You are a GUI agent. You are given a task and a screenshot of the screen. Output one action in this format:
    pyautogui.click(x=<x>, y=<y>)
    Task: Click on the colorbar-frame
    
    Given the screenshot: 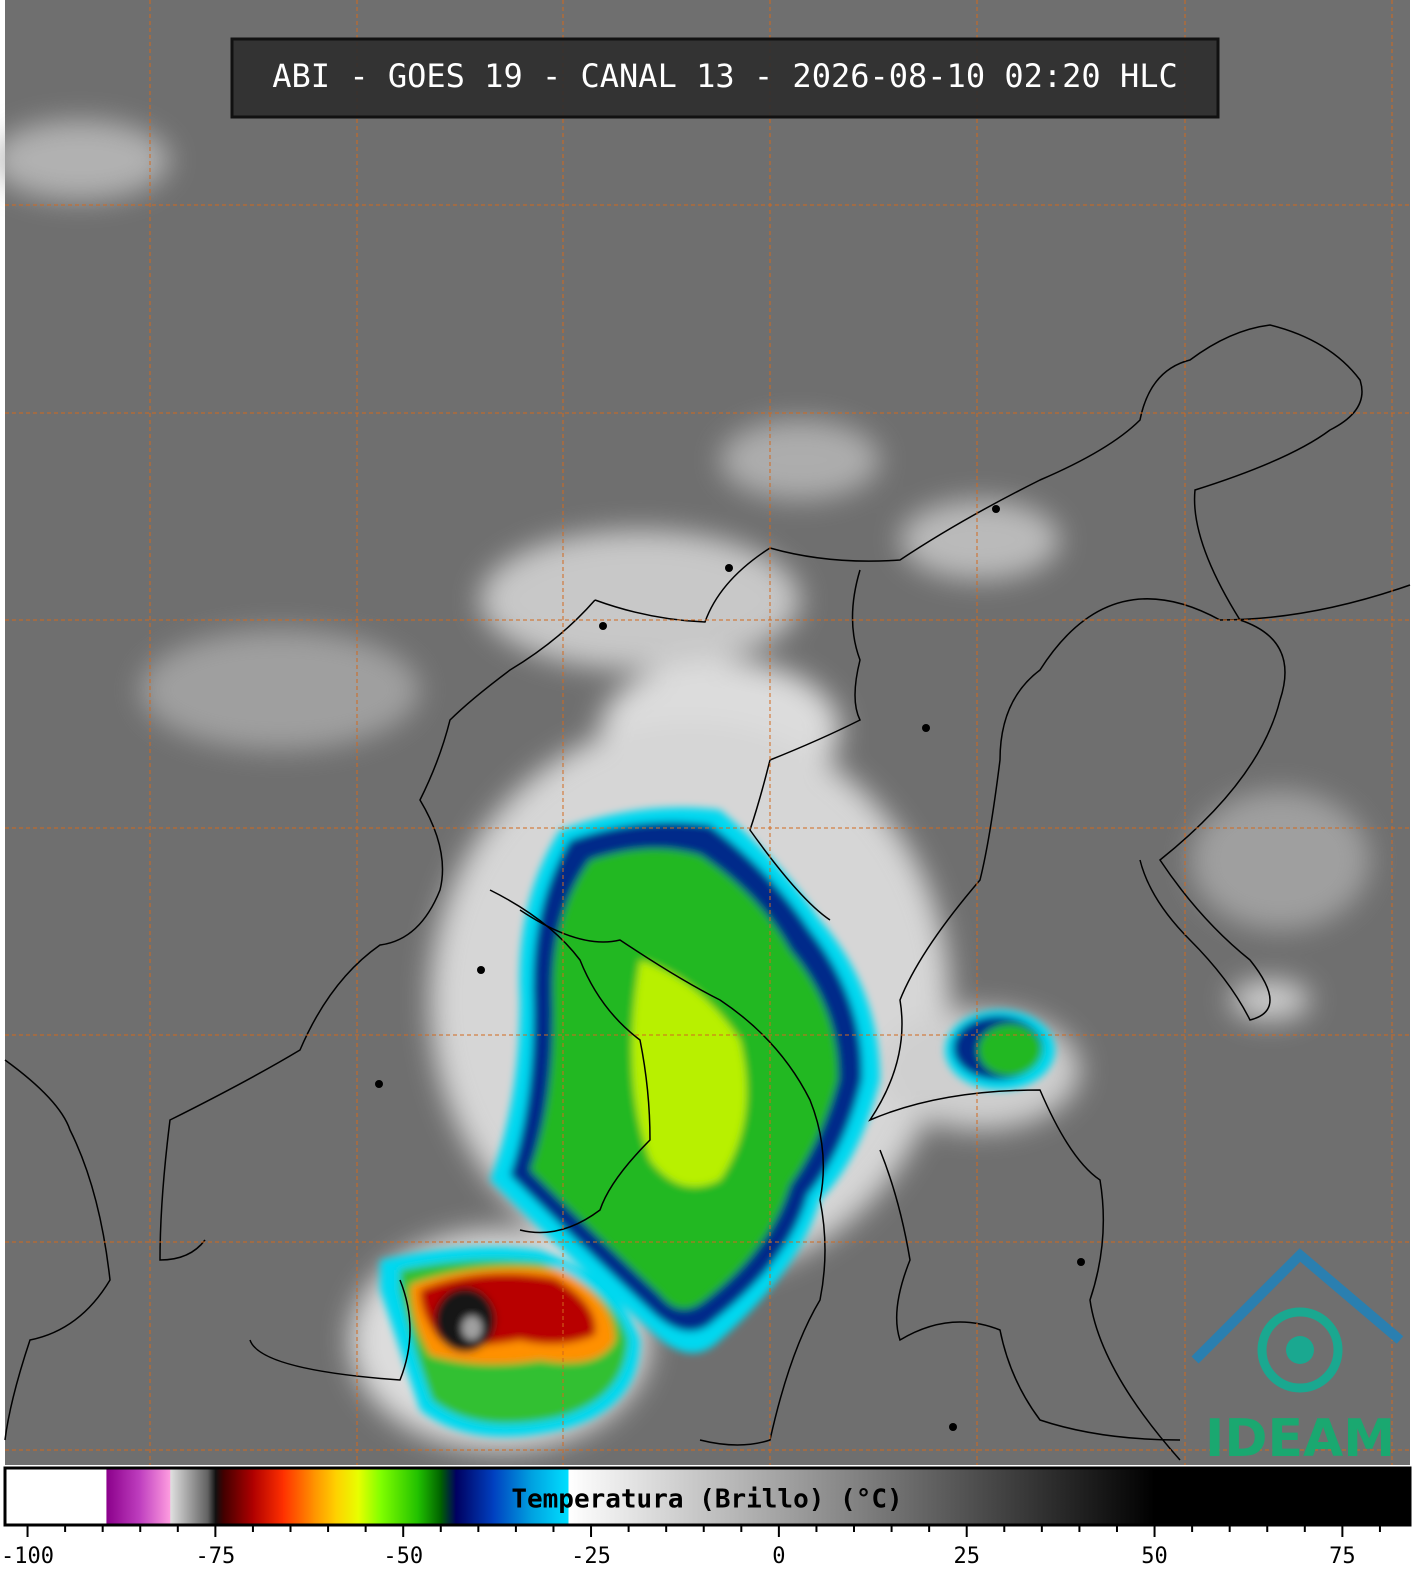 What is the action you would take?
    pyautogui.click(x=707, y=1496)
    